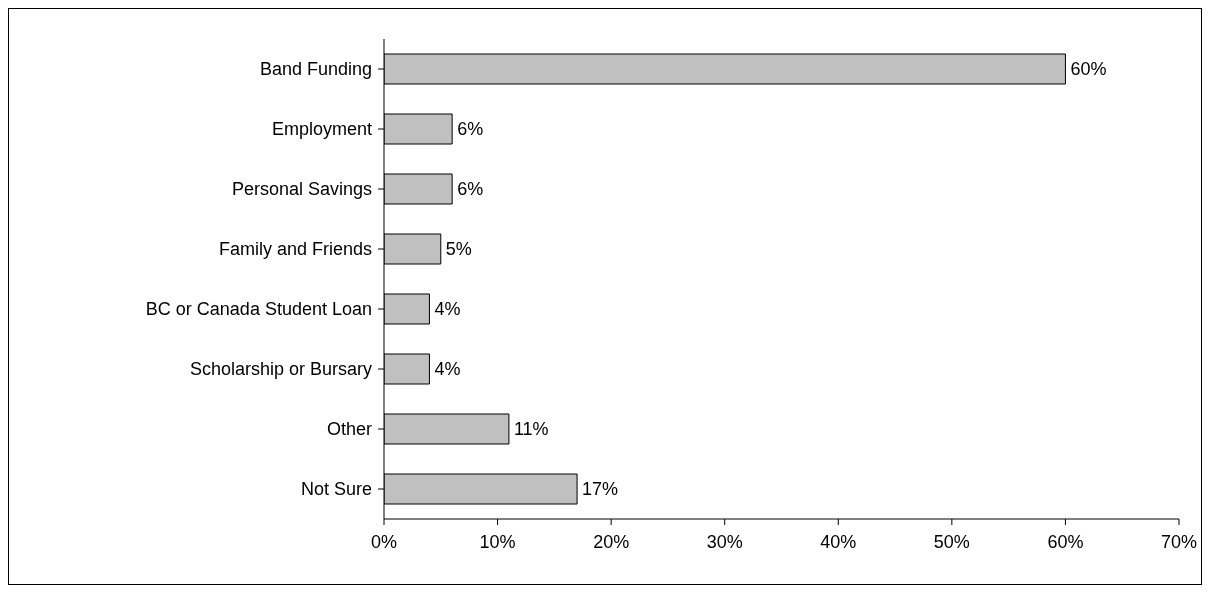  Describe the element at coordinates (531, 429) in the screenshot. I see `data-label: 11%` at that location.